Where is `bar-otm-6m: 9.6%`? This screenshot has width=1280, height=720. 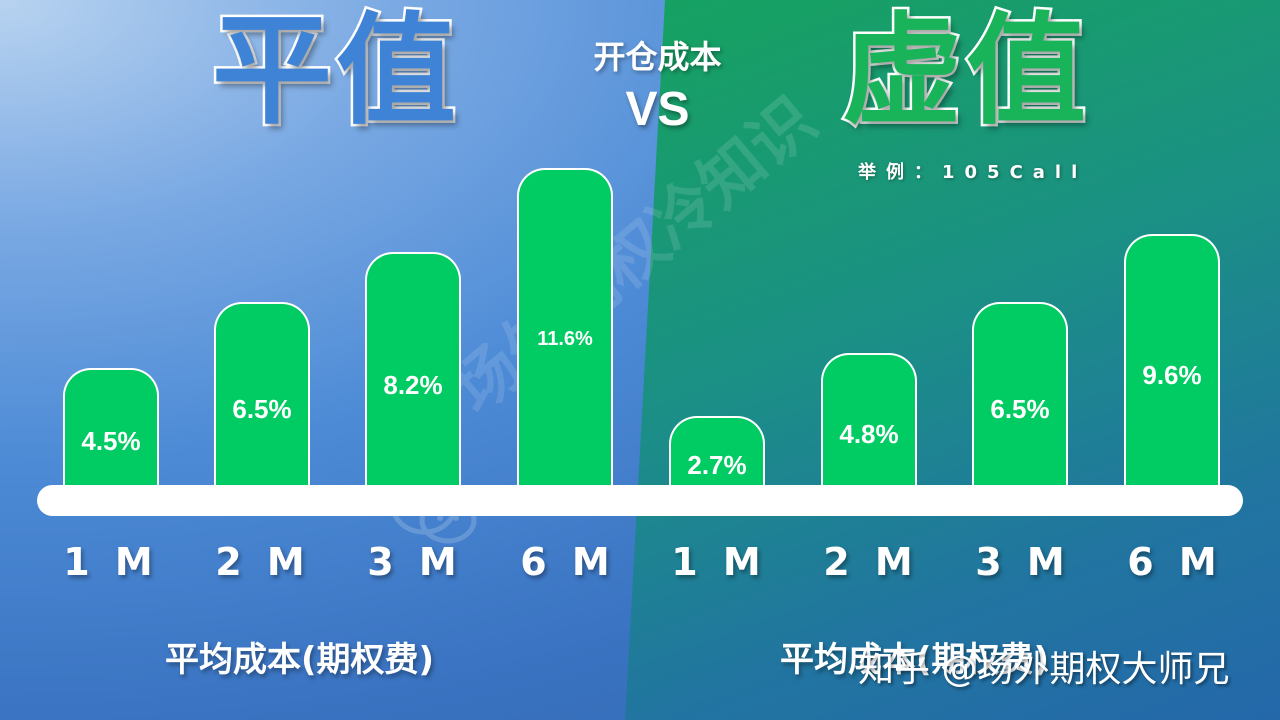
bar-otm-6m: 9.6% is located at coordinates (1172, 361).